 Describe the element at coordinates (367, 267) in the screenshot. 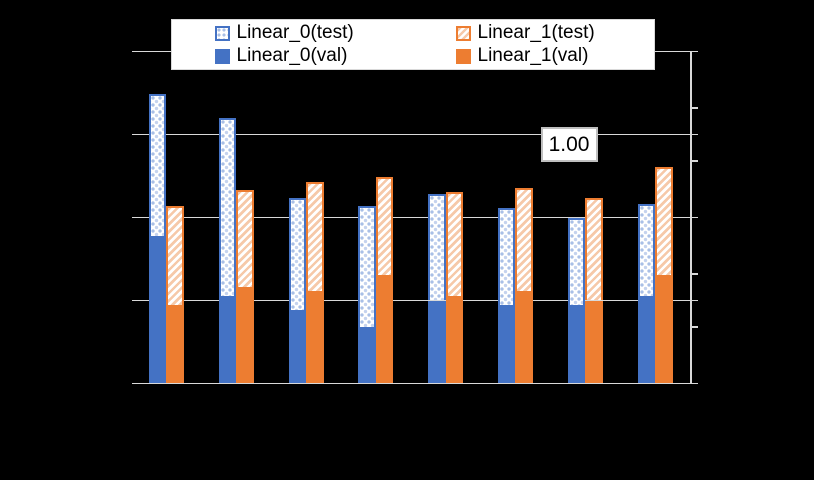

I see `bar-Linear_0(test)-group4` at that location.